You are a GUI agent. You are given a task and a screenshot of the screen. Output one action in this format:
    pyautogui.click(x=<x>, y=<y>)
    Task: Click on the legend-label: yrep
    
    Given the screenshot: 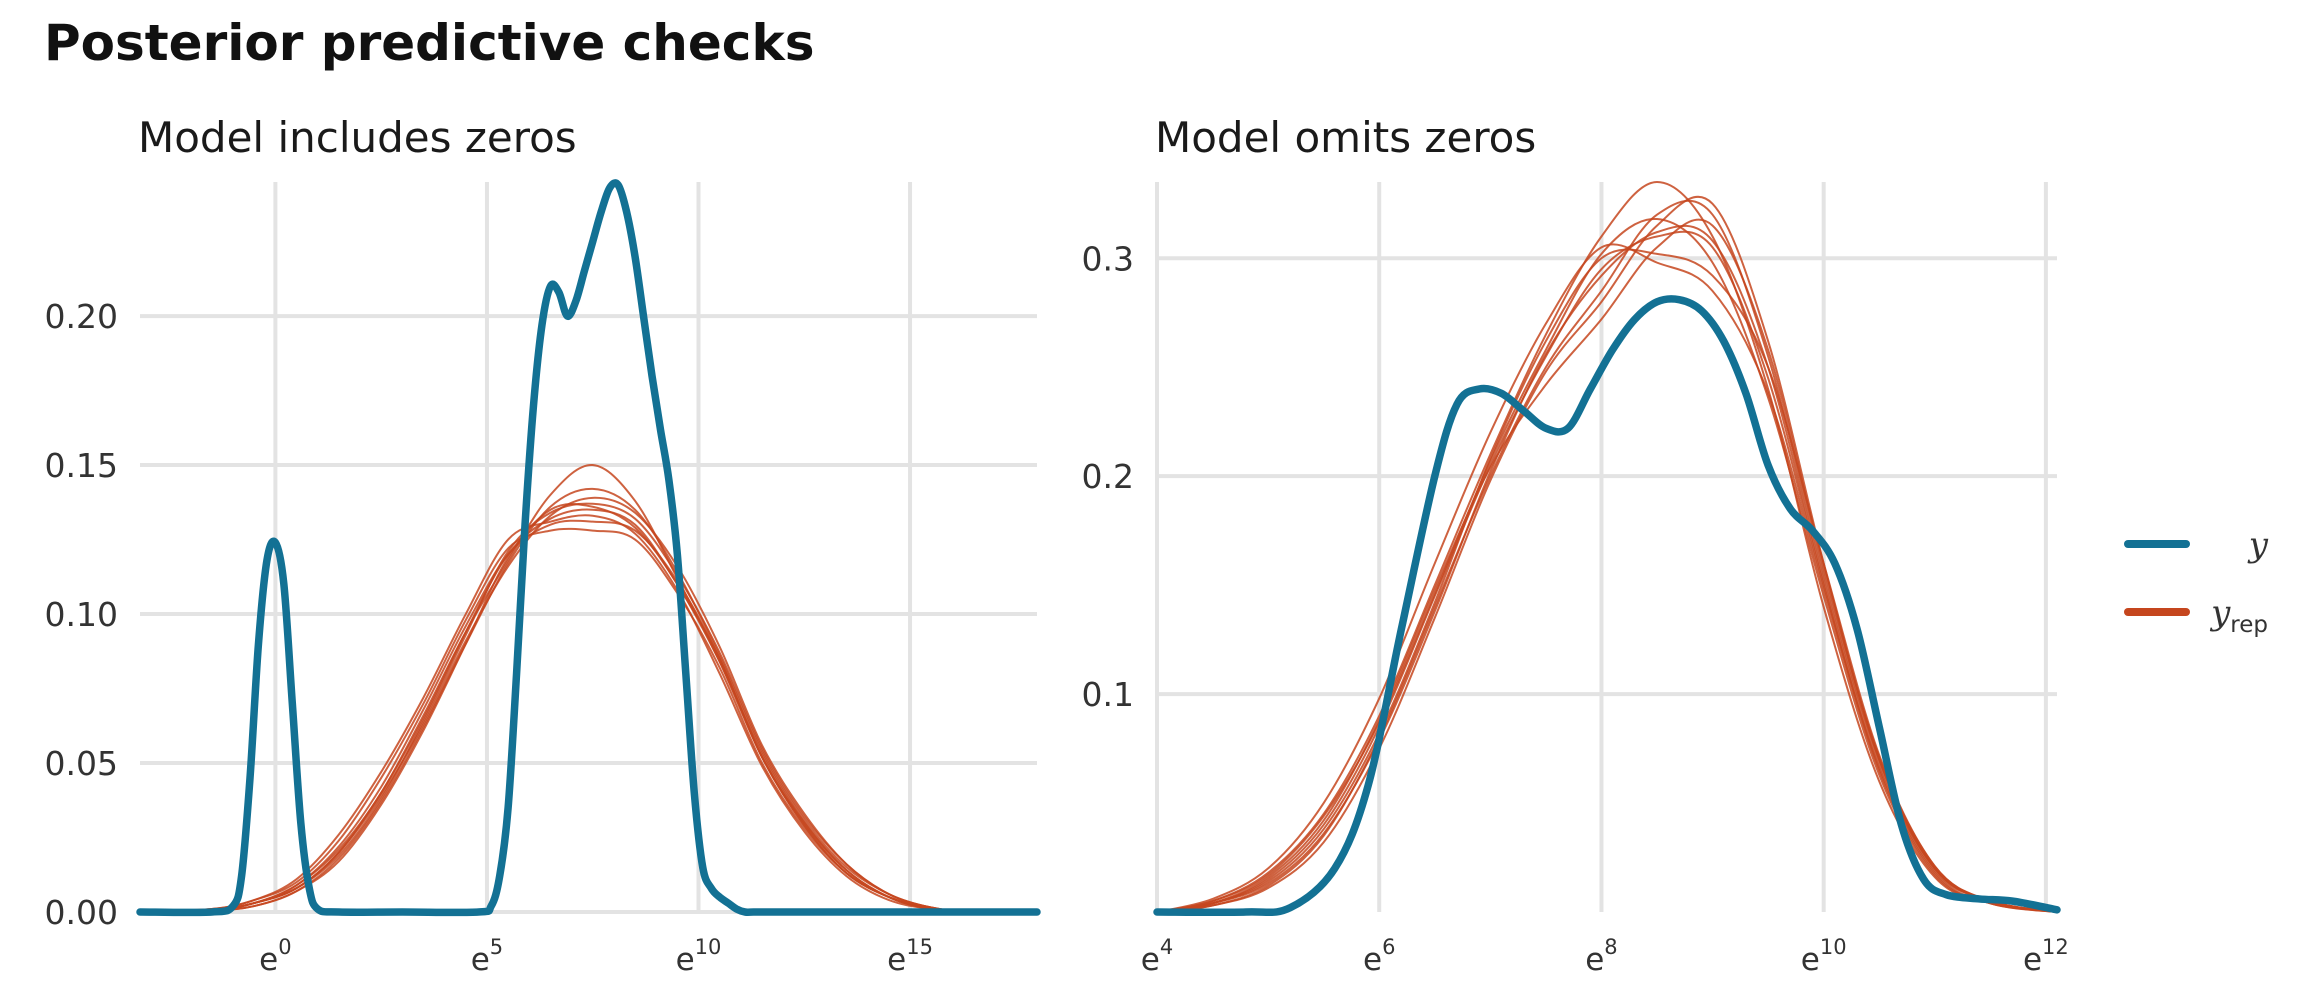 What is the action you would take?
    pyautogui.click(x=2238, y=615)
    